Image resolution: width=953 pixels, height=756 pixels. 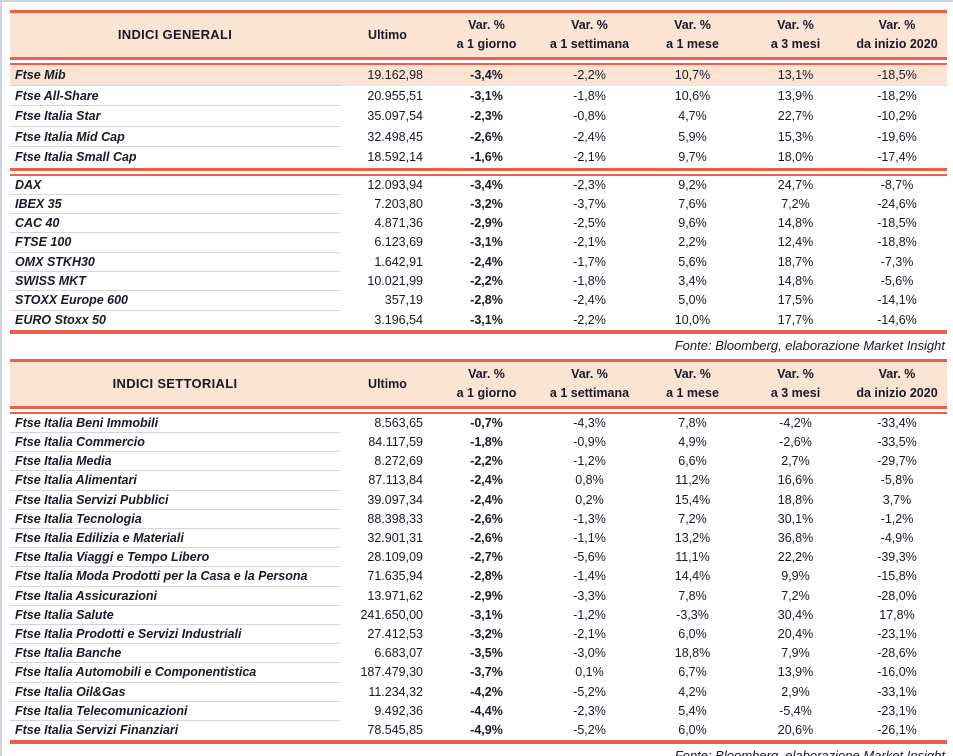 I want to click on value-1m: 11,1%, so click(x=692, y=557).